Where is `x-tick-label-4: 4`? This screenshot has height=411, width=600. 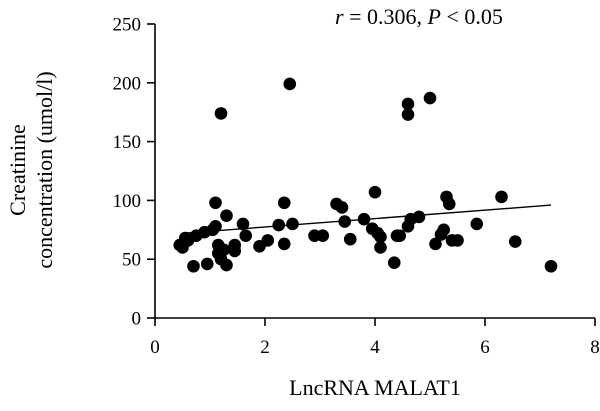
x-tick-label-4: 4 is located at coordinates (375, 347).